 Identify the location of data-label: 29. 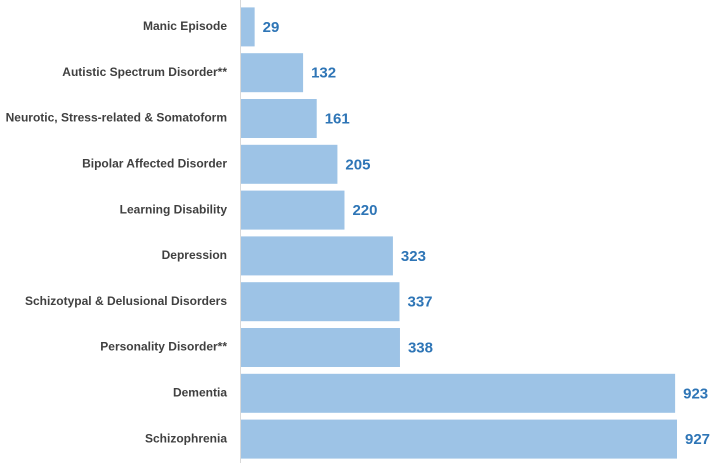
(271, 27).